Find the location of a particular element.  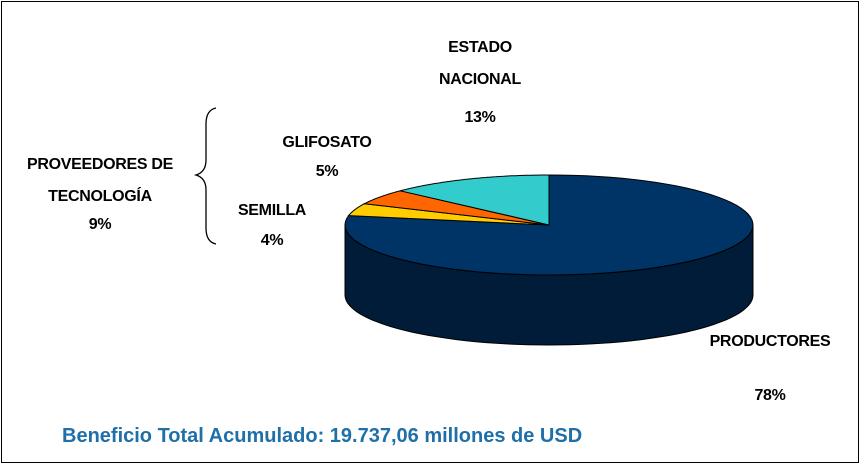

category-label: GLIFOSATO is located at coordinates (327, 142).